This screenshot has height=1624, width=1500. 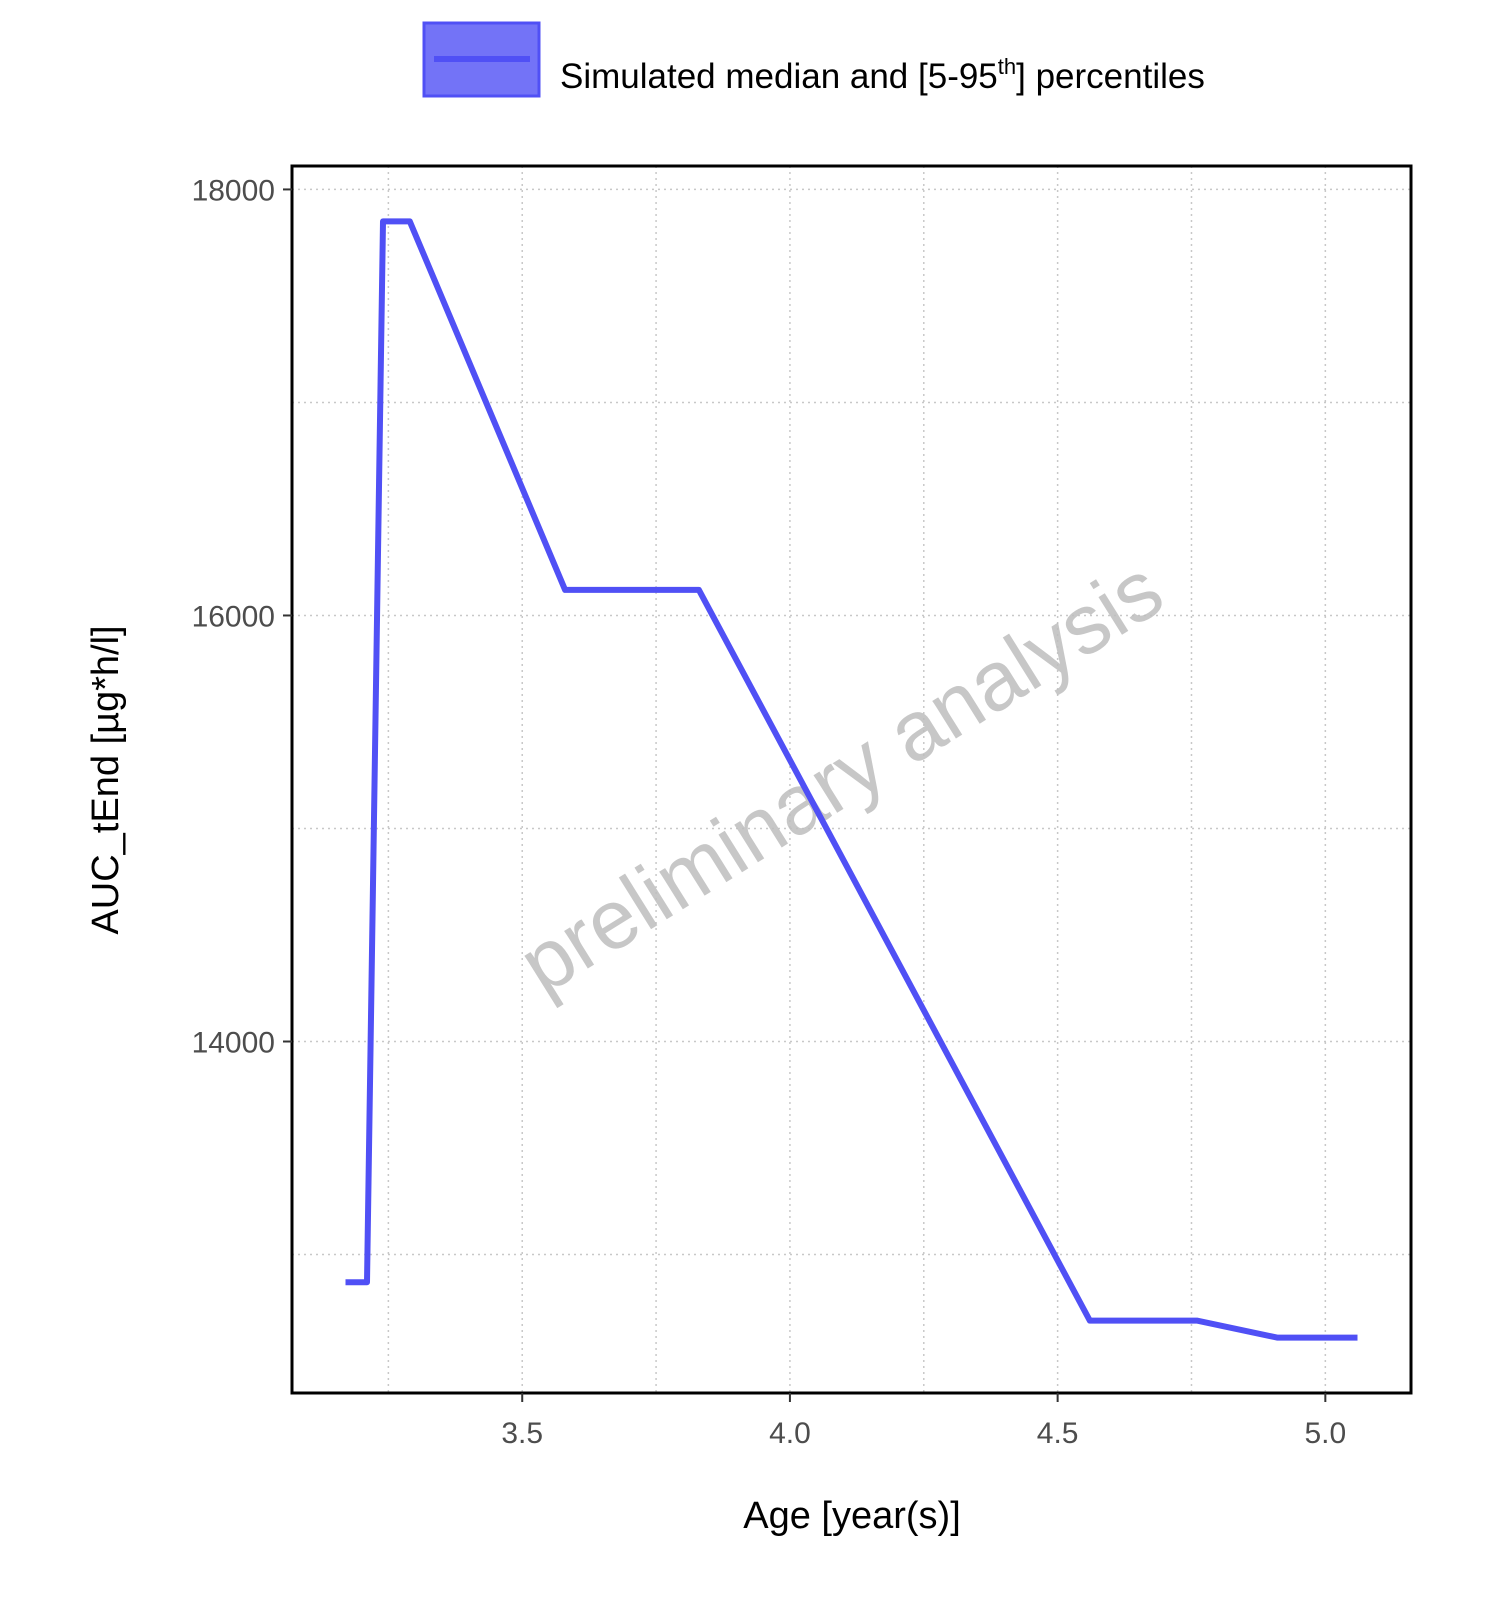 I want to click on y-axis: 14000 16000 18000, so click(x=242, y=617).